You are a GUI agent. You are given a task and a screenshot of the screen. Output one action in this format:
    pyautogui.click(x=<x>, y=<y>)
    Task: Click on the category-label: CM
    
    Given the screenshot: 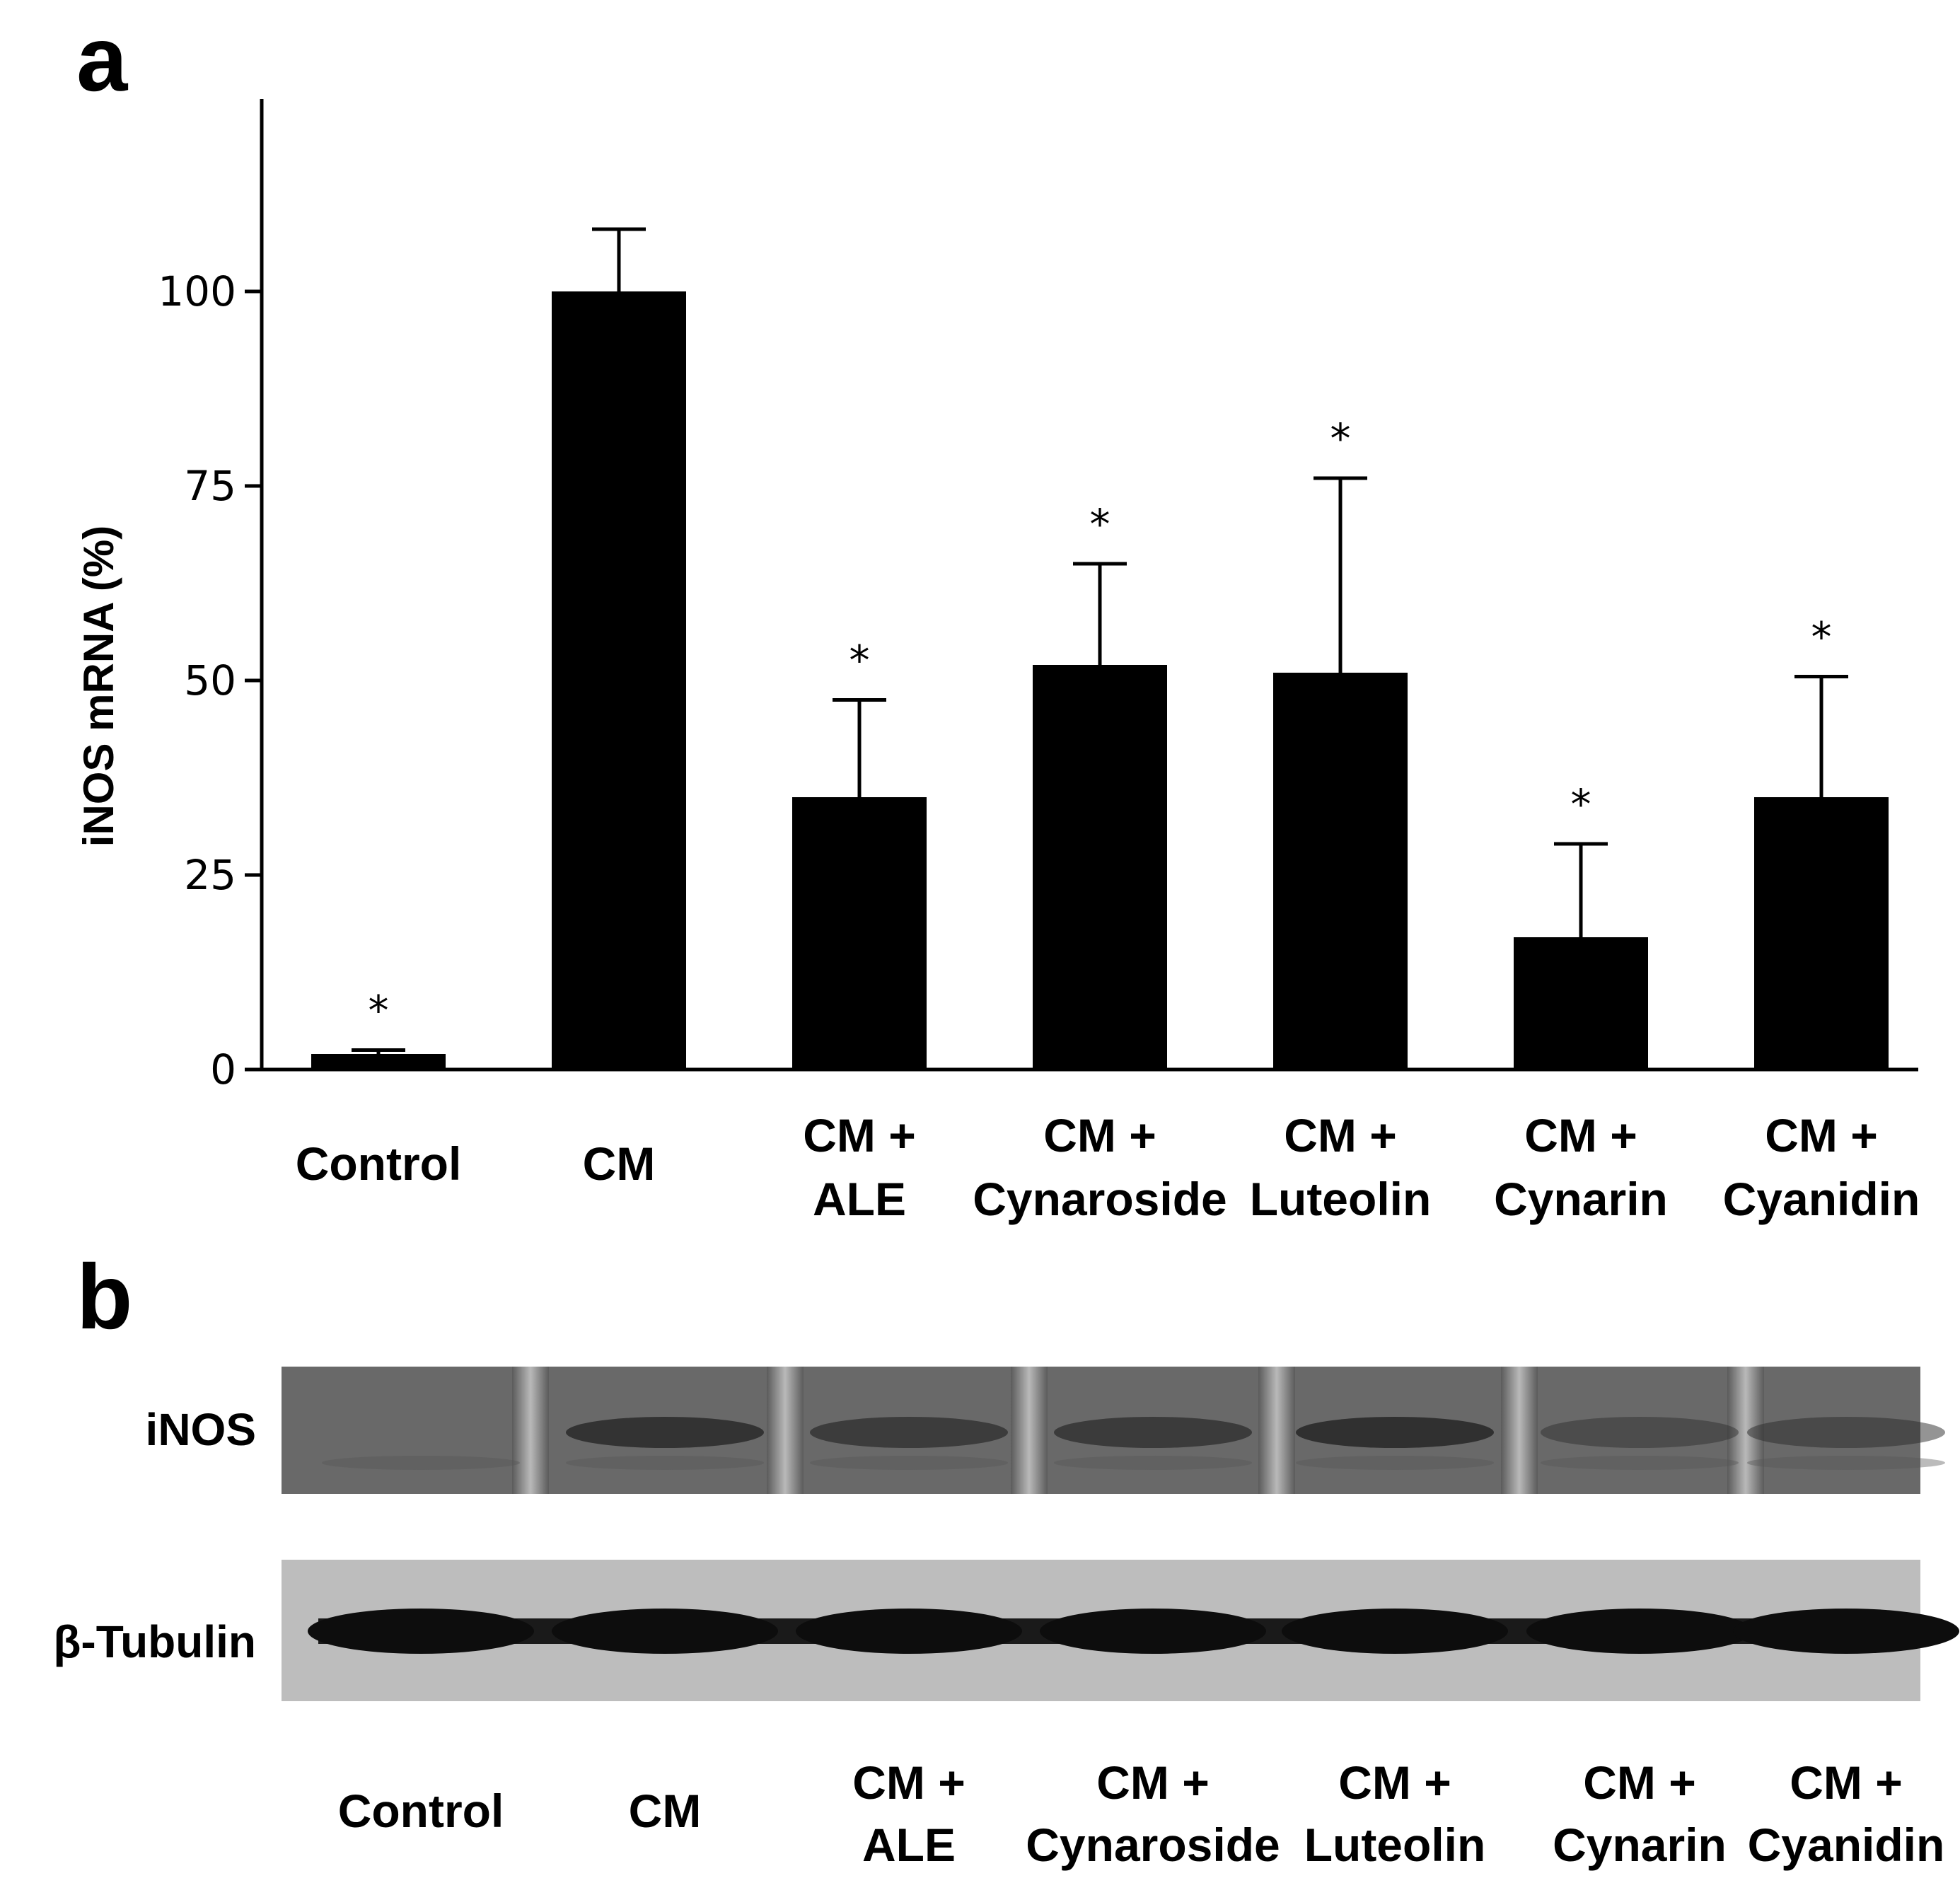 What is the action you would take?
    pyautogui.click(x=619, y=1163)
    